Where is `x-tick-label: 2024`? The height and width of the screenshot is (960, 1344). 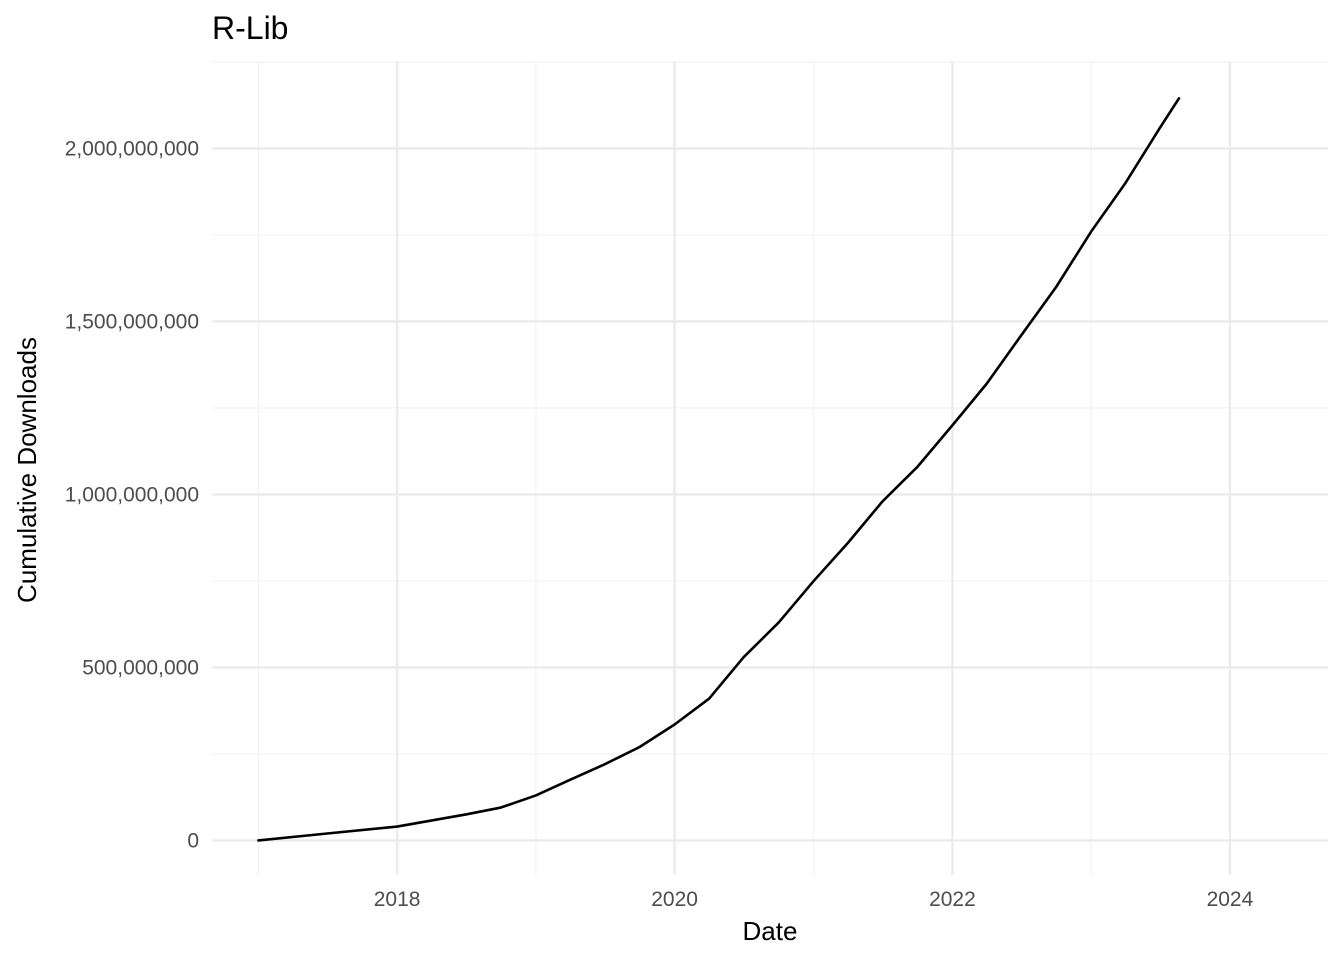 x-tick-label: 2024 is located at coordinates (1230, 899).